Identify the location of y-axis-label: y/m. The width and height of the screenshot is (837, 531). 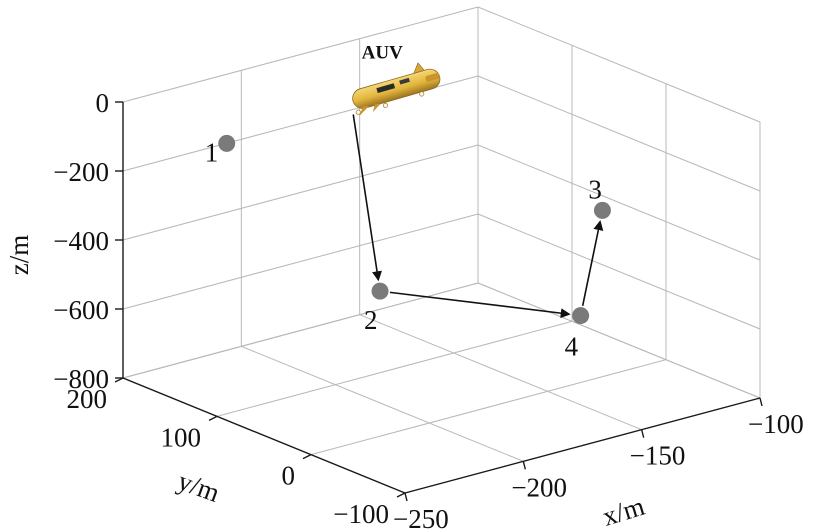
(199, 486).